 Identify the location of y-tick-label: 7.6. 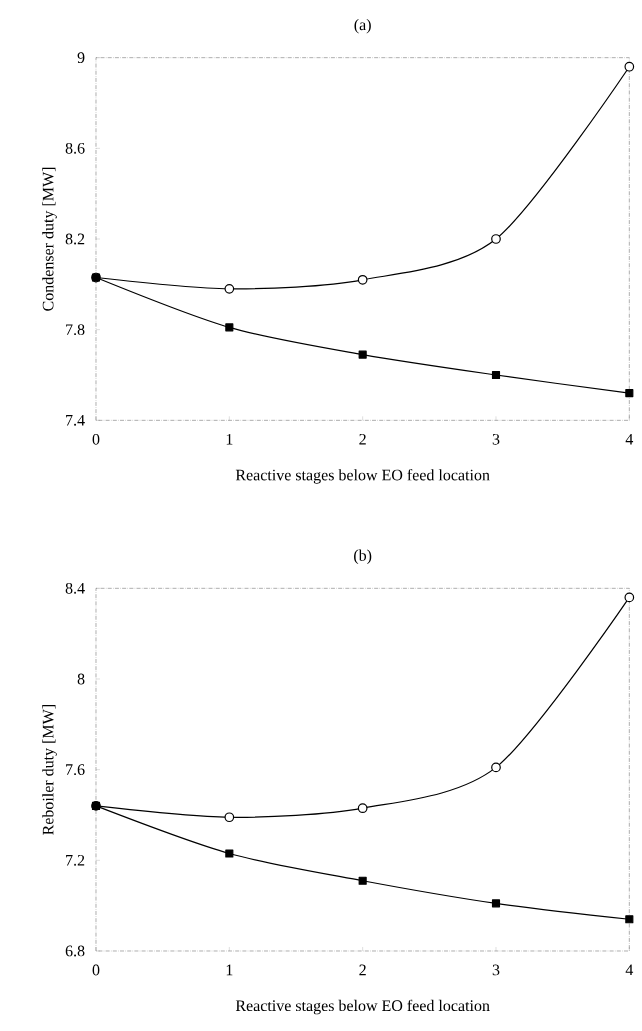
(75, 770).